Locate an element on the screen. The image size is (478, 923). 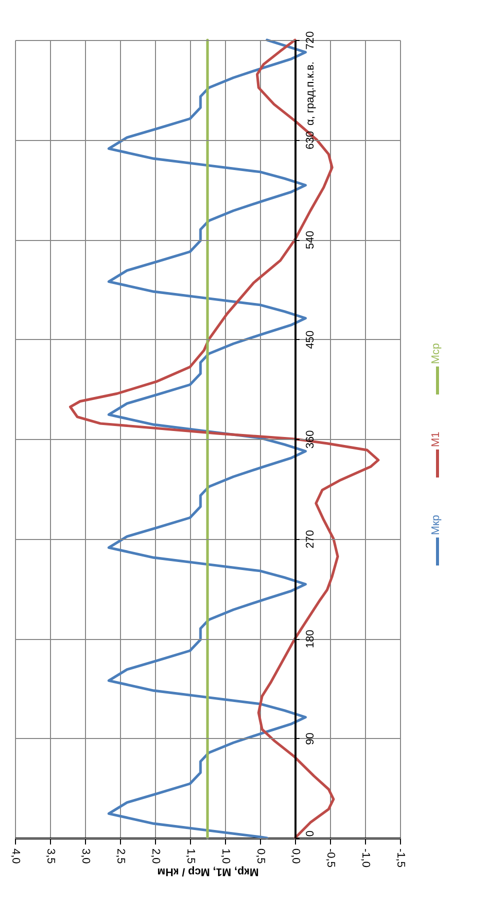
y-tick-label: 180 is located at coordinates (310, 639).